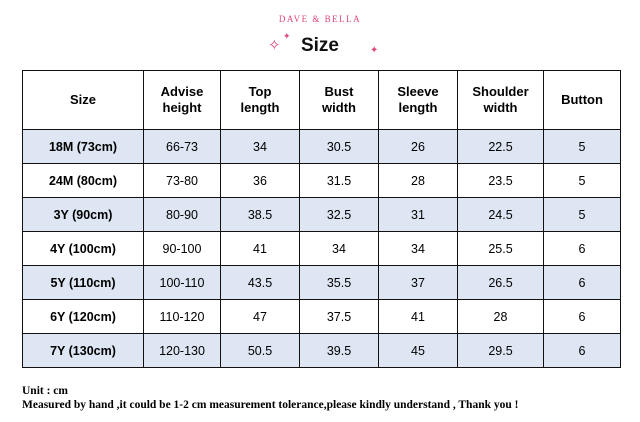  What do you see at coordinates (500, 214) in the screenshot?
I see `cell-shoulder-width: 24.5` at bounding box center [500, 214].